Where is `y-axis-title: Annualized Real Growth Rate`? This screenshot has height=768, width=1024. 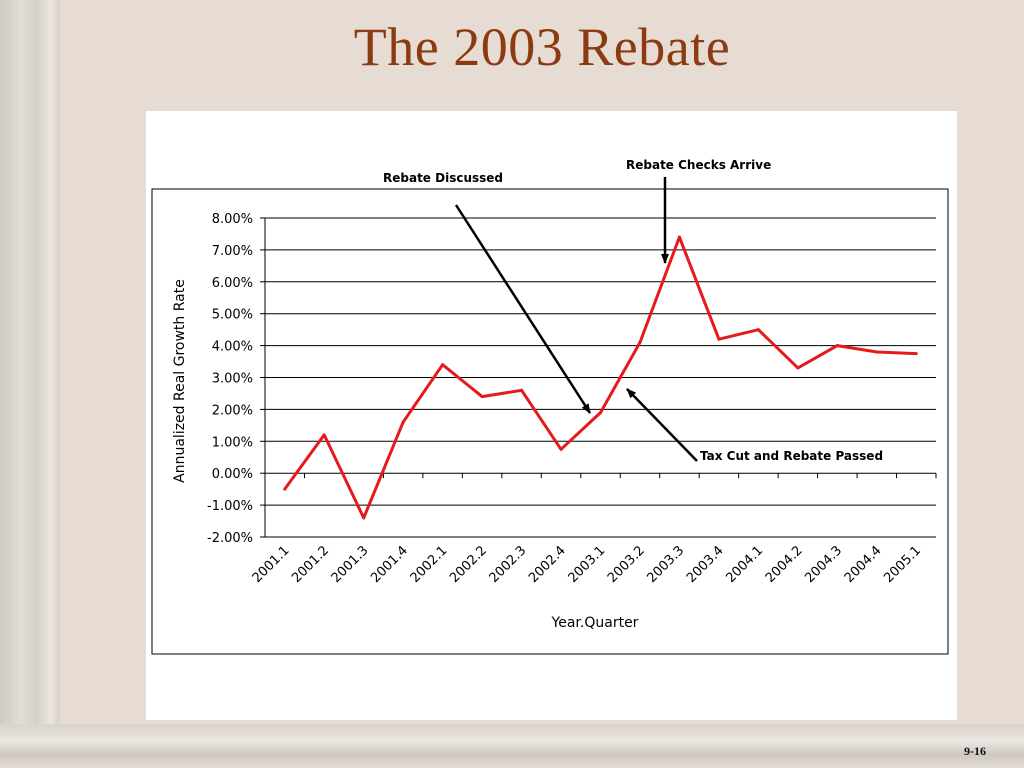
y-axis-title: Annualized Real Growth Rate is located at coordinates (180, 381).